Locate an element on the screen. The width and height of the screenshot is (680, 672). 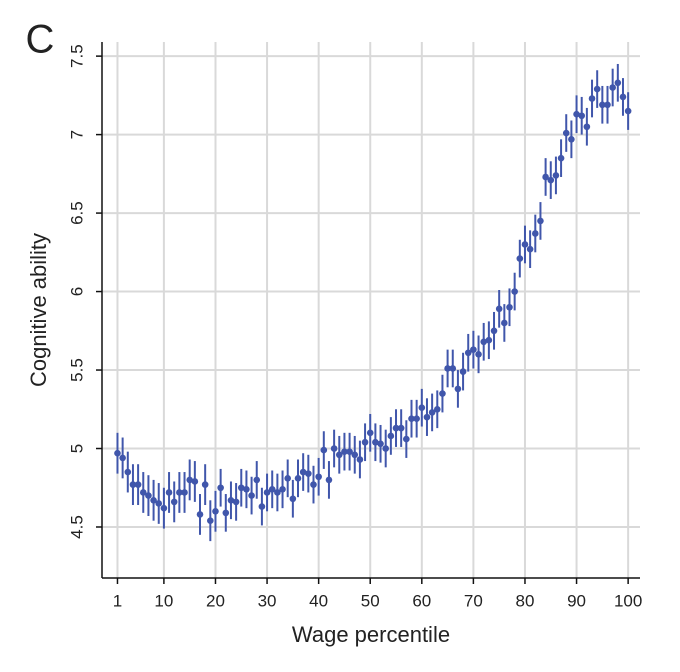
x-tick-label: 20 is located at coordinates (215, 600).